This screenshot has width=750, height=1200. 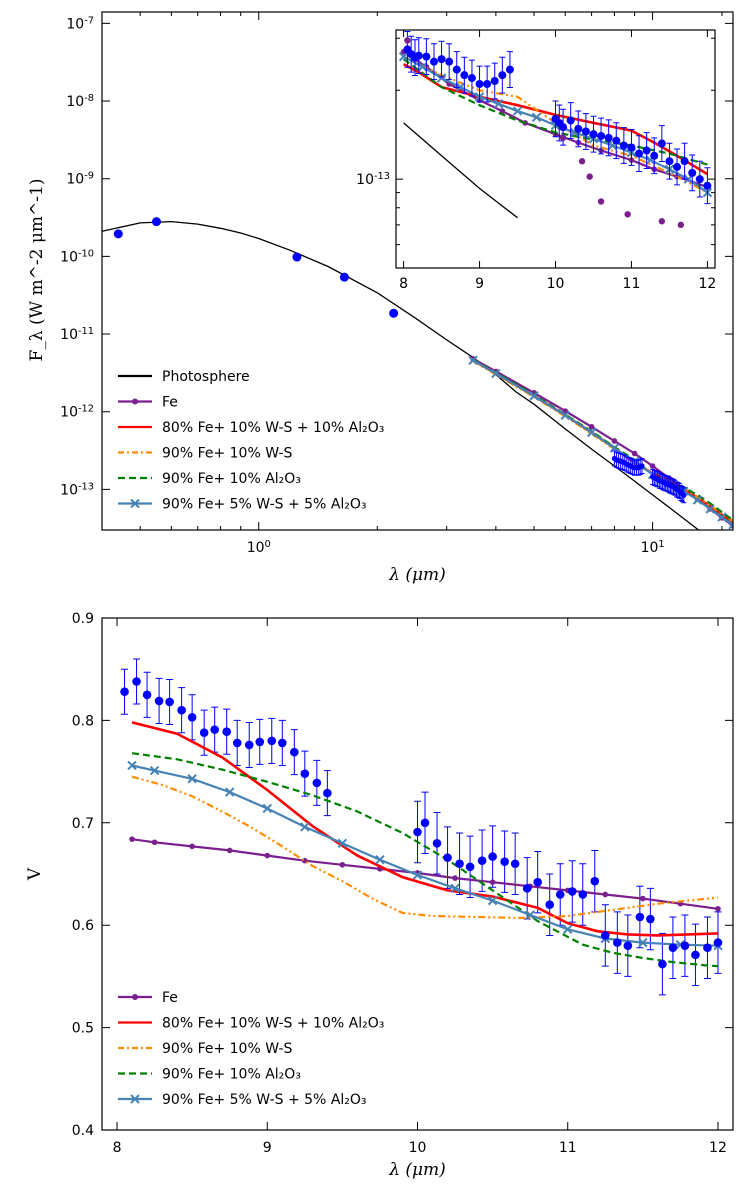 I want to click on top-y-tick-label-0-exp: -13, so click(x=86, y=486).